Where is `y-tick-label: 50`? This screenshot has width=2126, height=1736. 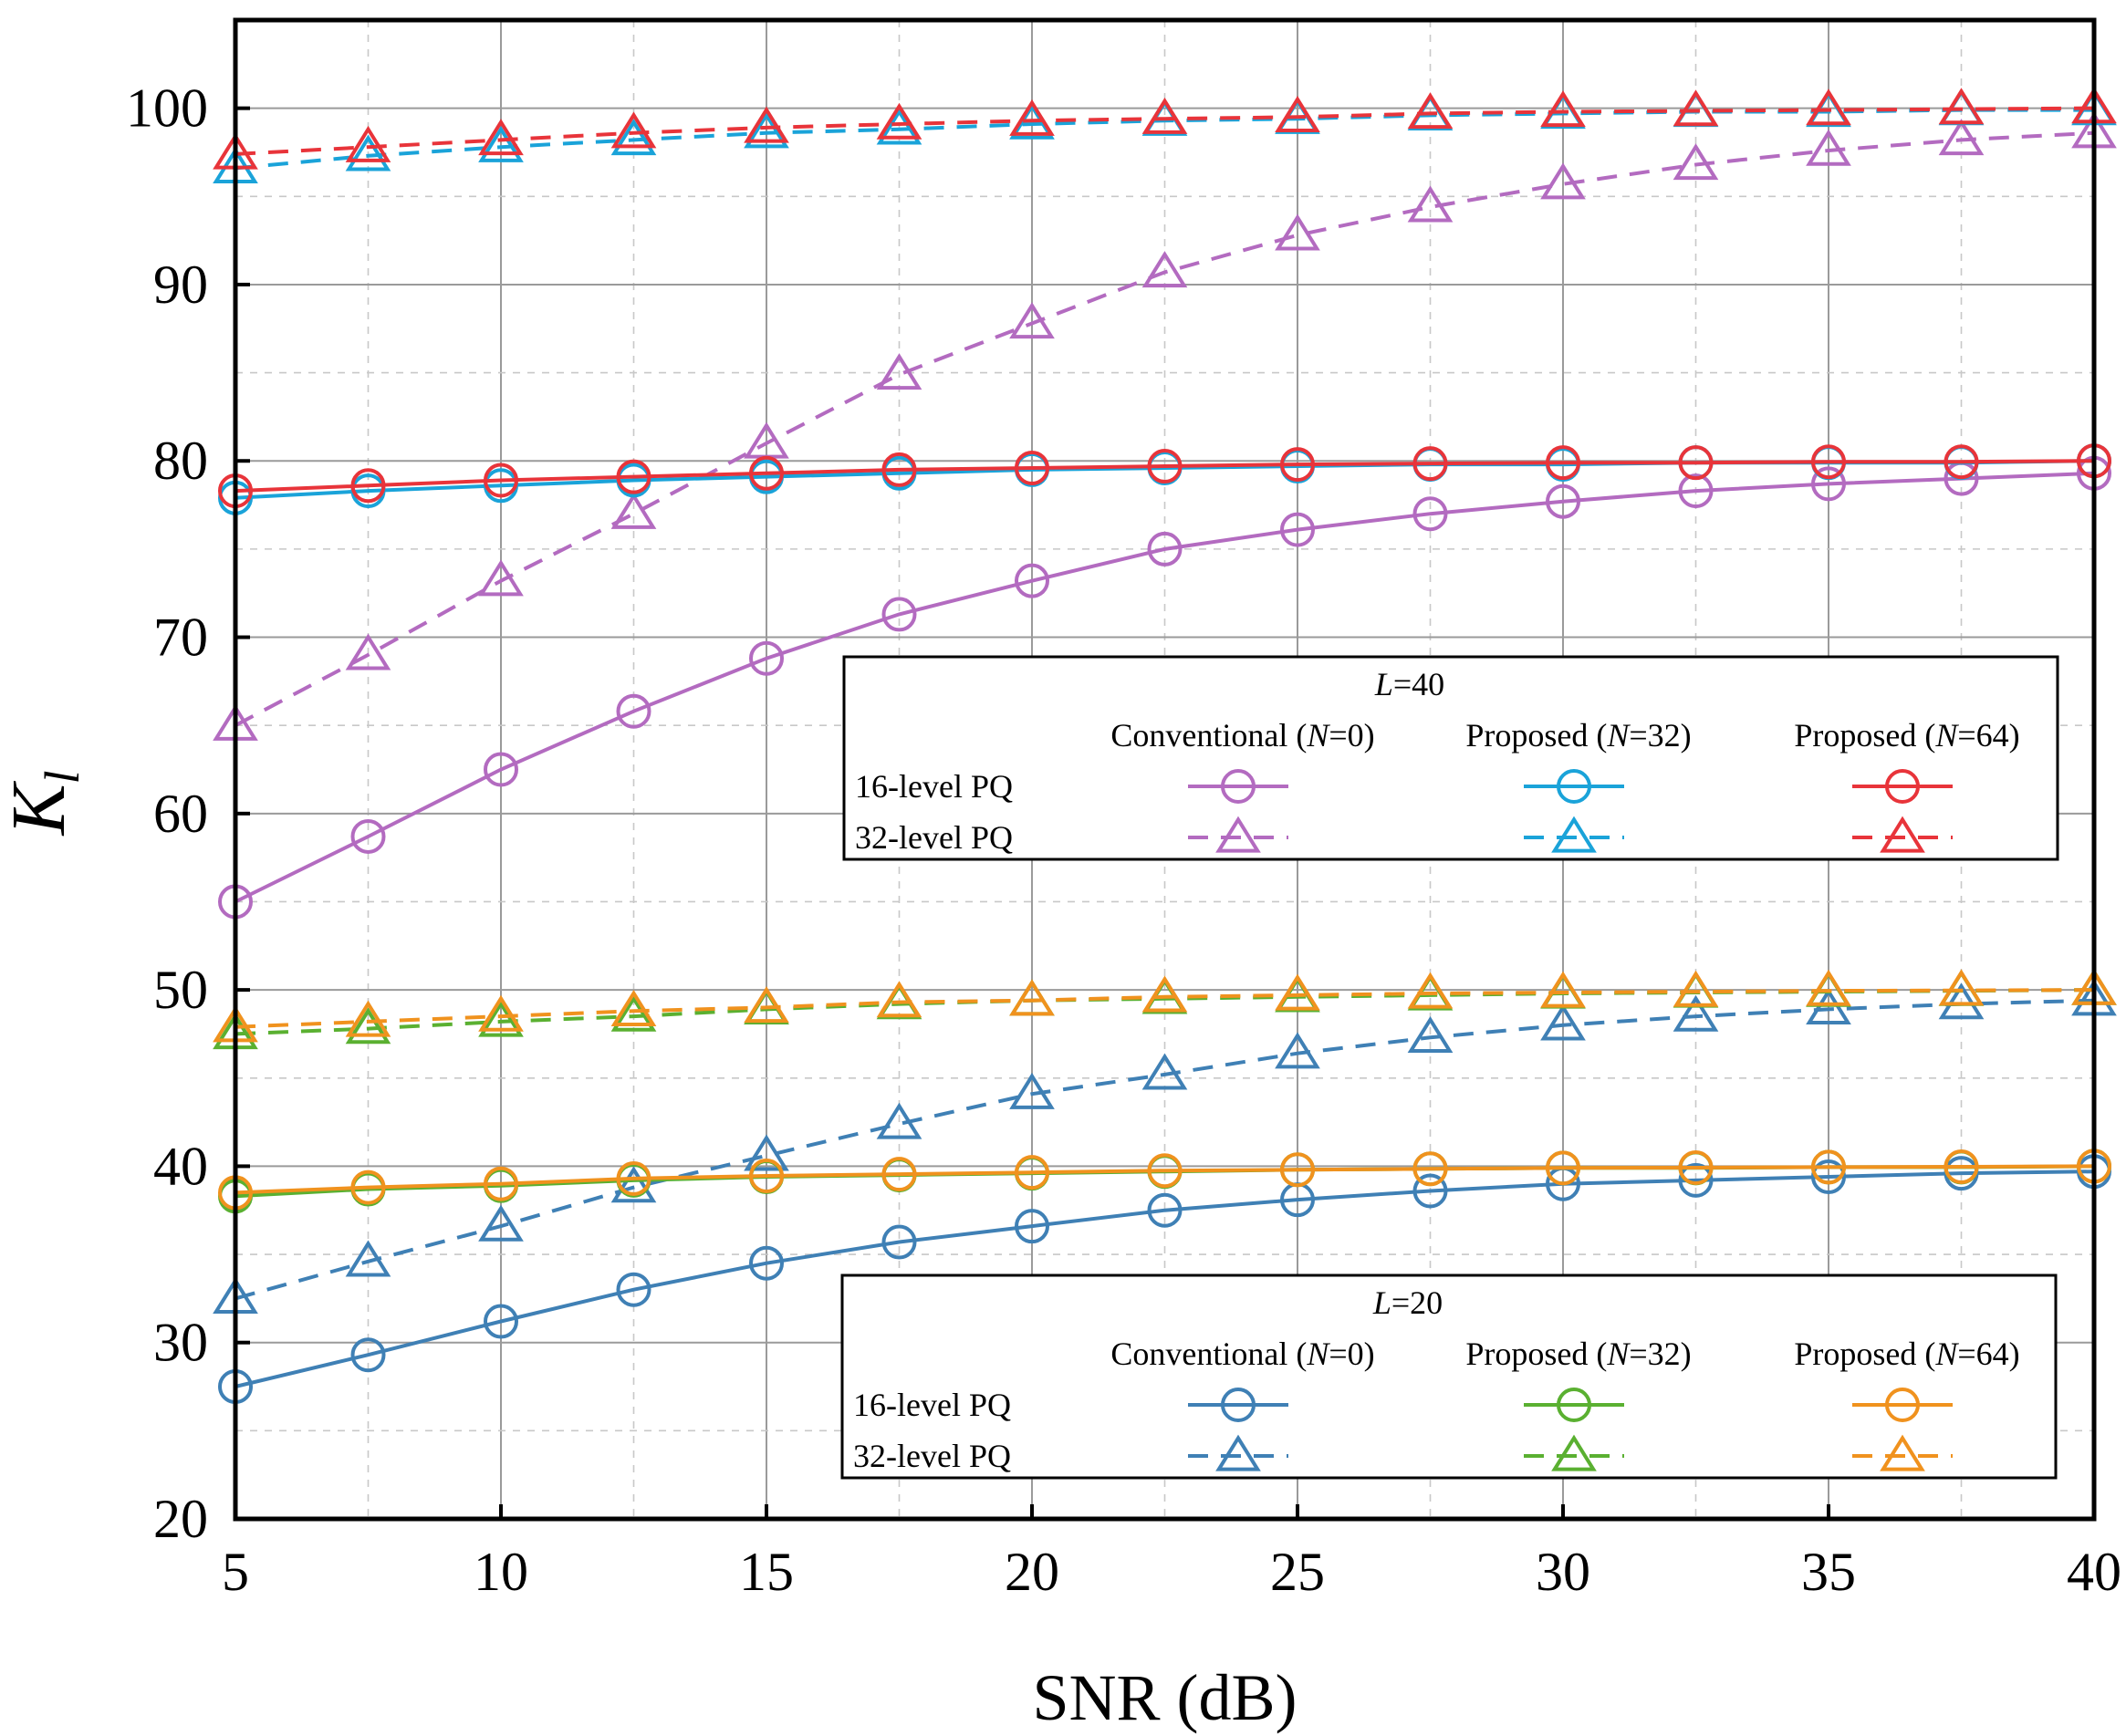 y-tick-label: 50 is located at coordinates (180, 990).